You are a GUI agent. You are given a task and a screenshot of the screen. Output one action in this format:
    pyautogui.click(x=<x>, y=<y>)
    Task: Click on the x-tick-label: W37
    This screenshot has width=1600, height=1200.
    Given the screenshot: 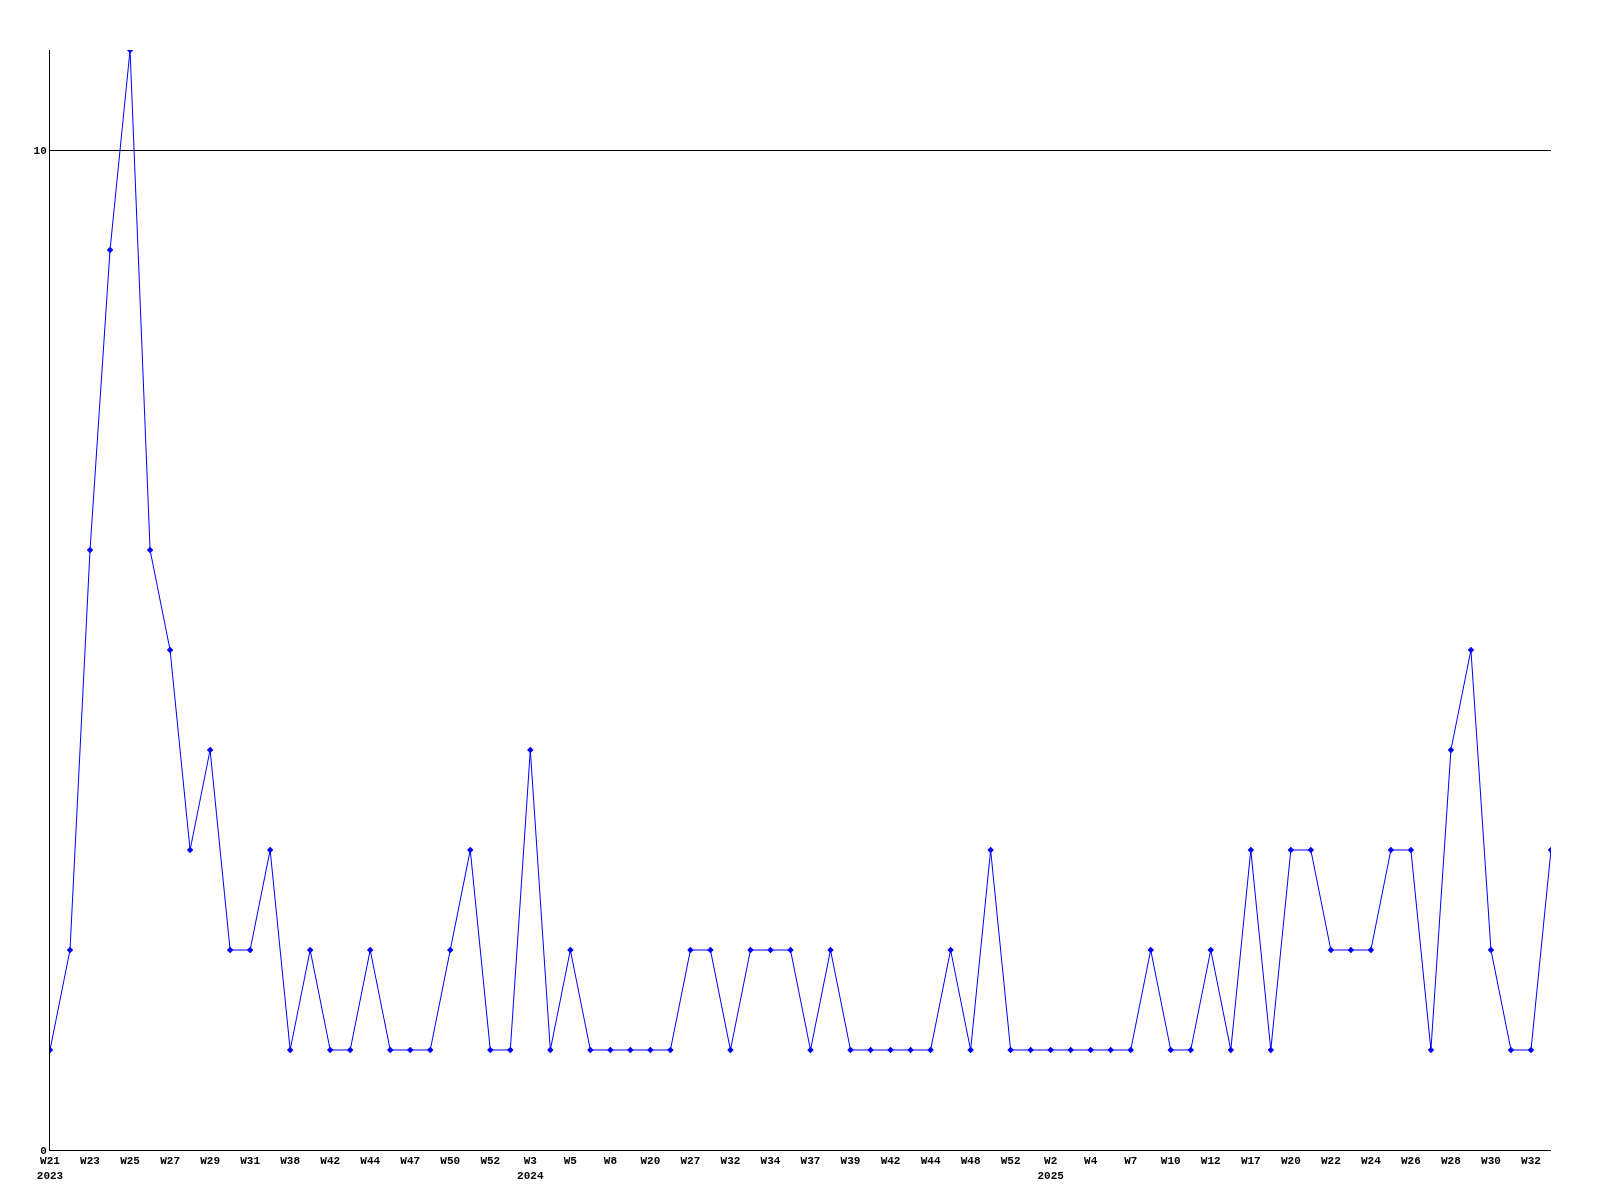 What is the action you would take?
    pyautogui.click(x=810, y=1161)
    